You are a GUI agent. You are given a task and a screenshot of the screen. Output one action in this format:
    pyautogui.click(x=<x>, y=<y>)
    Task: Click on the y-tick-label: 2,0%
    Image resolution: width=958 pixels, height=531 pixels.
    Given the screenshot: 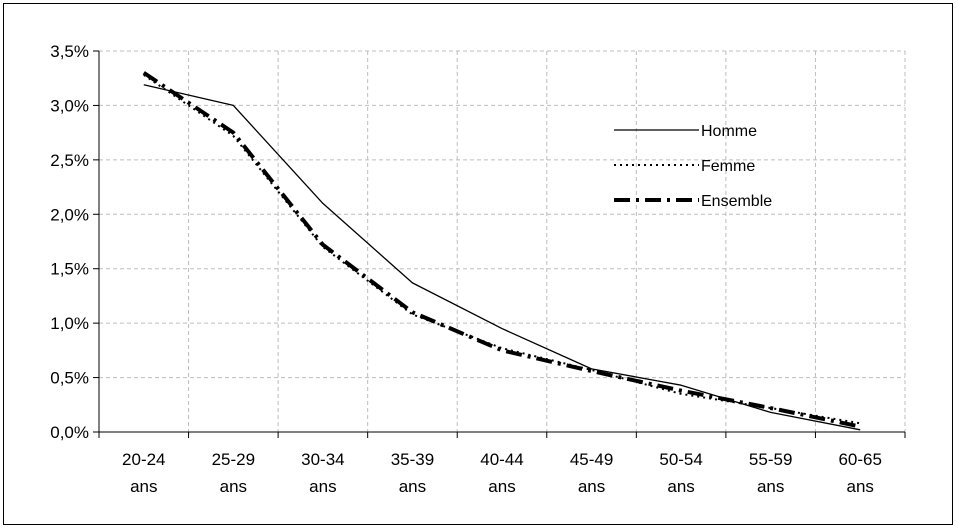 What is the action you would take?
    pyautogui.click(x=69, y=214)
    